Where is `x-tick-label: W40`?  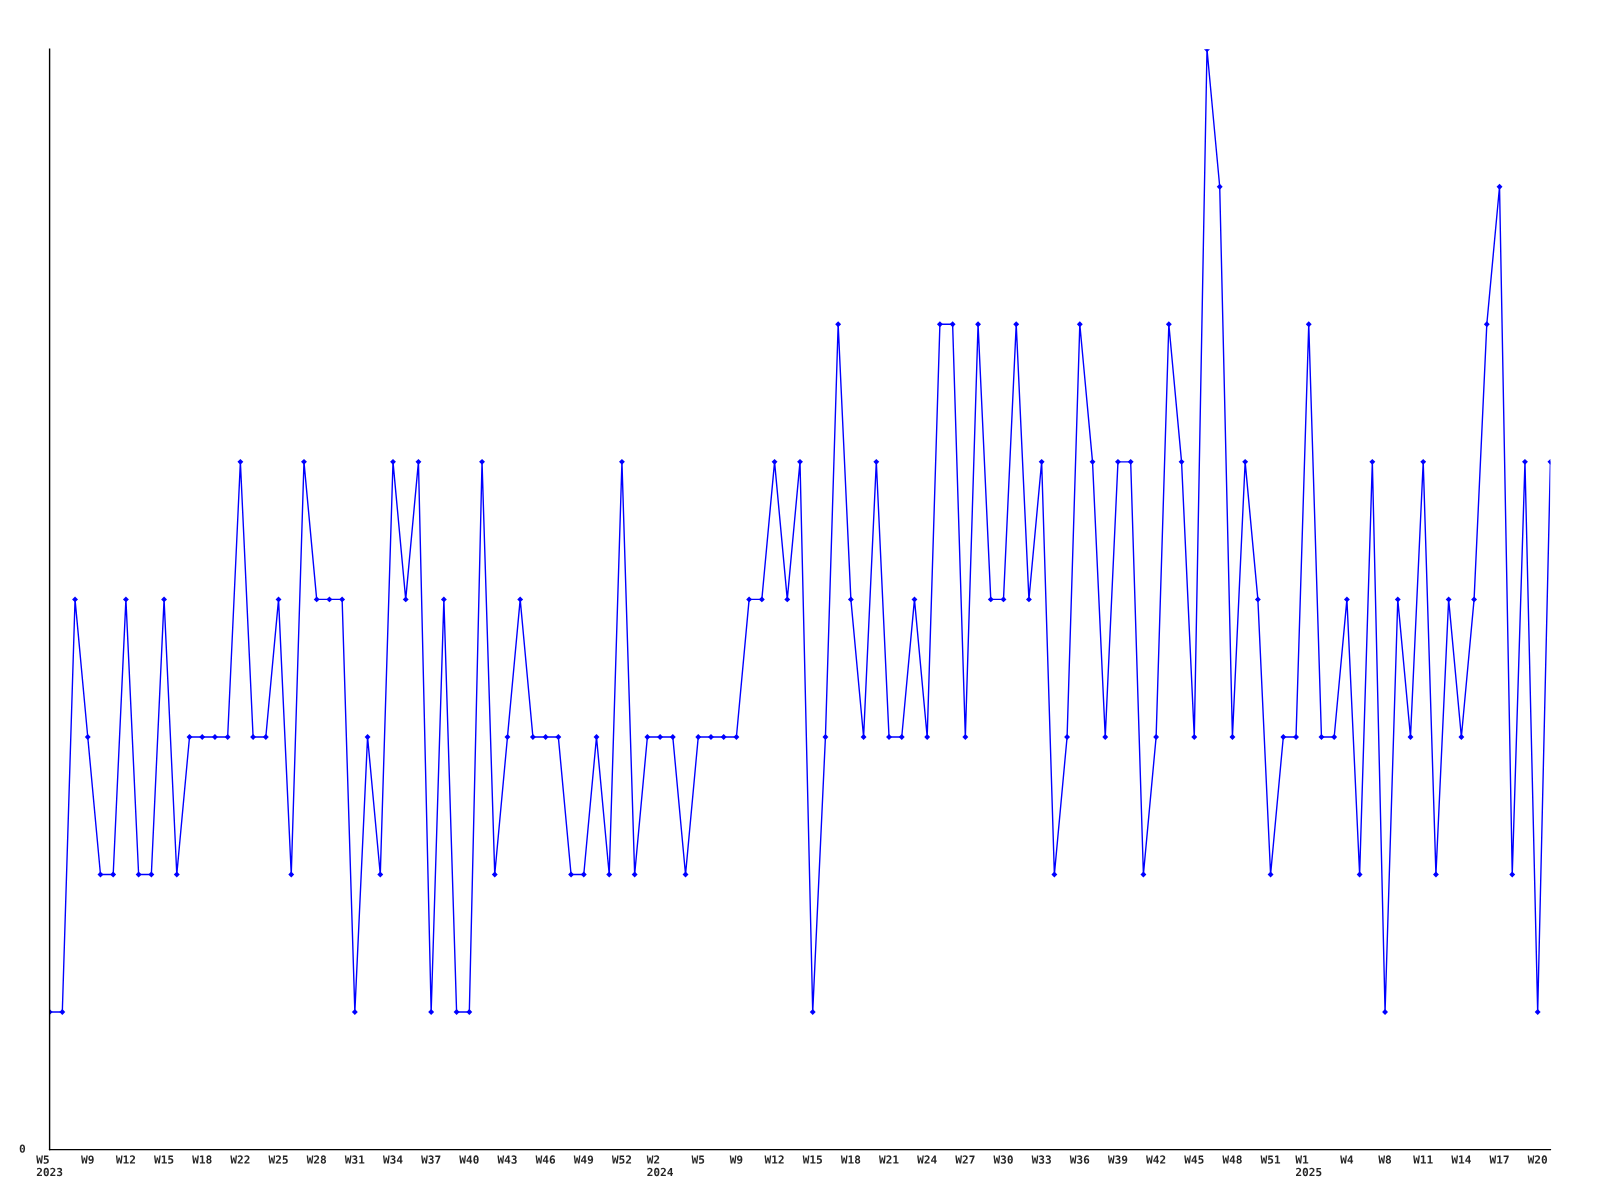
x-tick-label: W40 is located at coordinates (469, 1159).